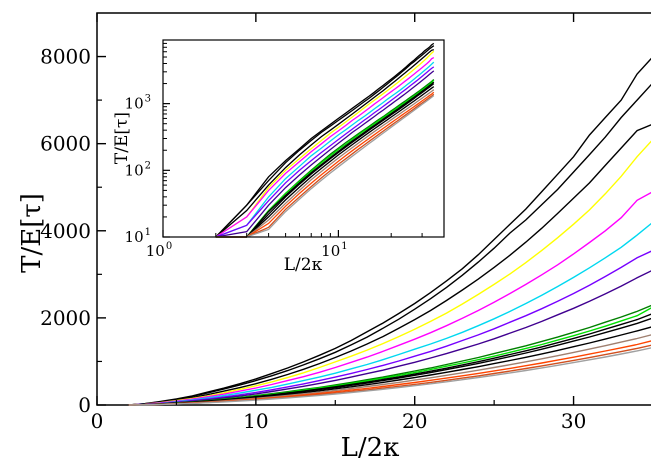 This screenshot has height=458, width=651. What do you see at coordinates (122, 138) in the screenshot?
I see `inset-y-axis-title: T/E[τ]` at bounding box center [122, 138].